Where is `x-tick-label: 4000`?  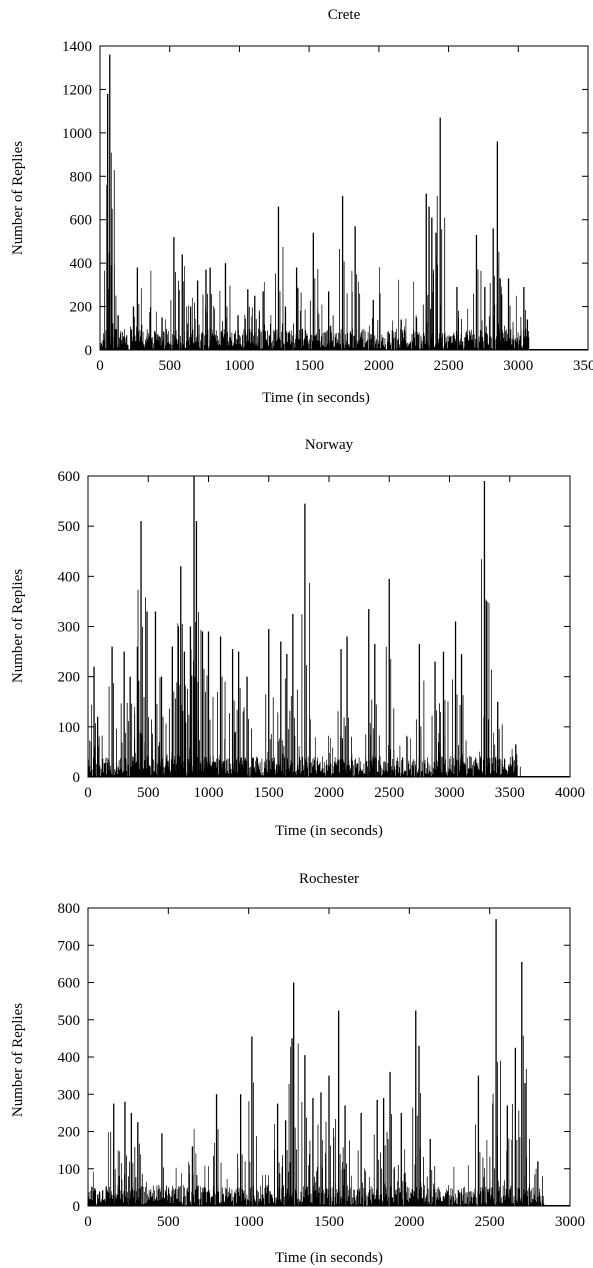
x-tick-label: 4000 is located at coordinates (570, 793).